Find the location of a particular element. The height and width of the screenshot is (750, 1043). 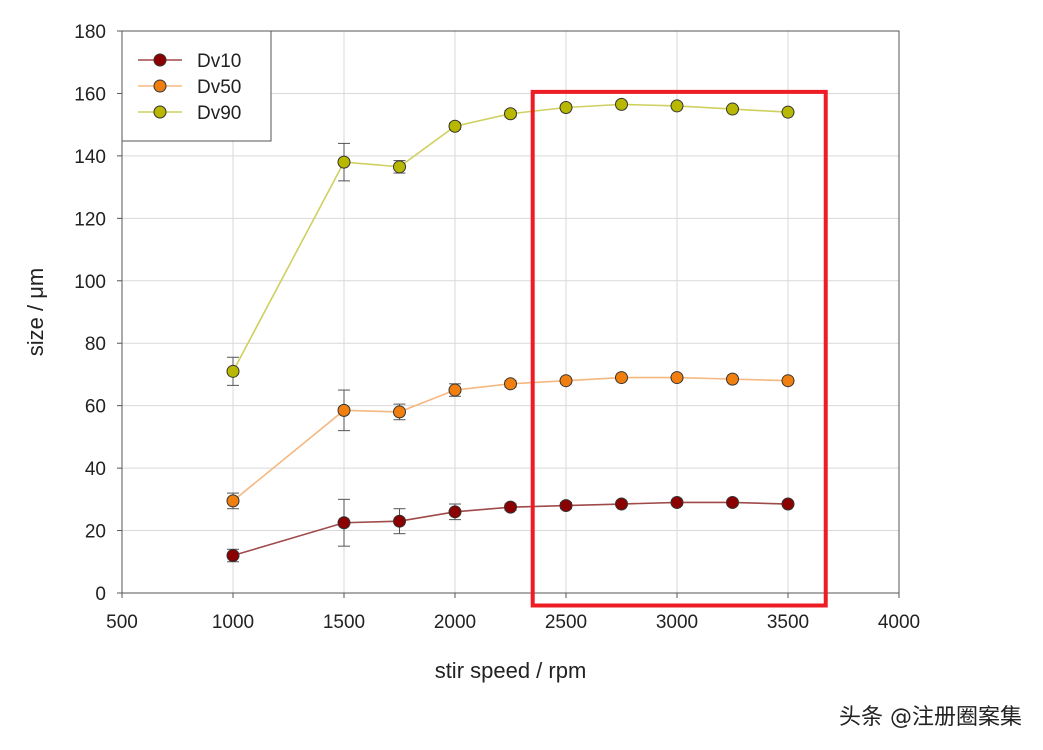

y-tick-label: 140 is located at coordinates (90, 157).